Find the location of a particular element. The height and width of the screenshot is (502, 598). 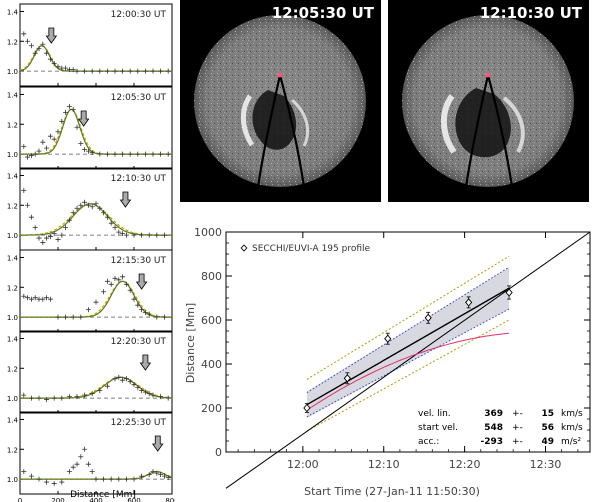

profile-panel: 1.0 1.2 1.4 12:10:30 UT is located at coordinates (90, 209).